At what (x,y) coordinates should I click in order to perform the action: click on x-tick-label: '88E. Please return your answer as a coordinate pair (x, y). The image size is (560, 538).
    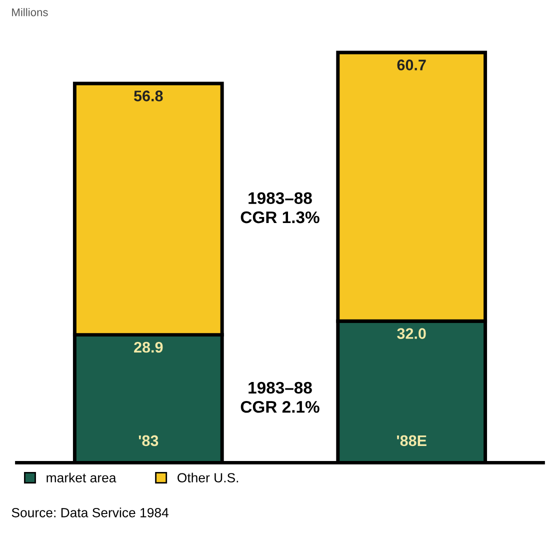
    Looking at the image, I should click on (411, 440).